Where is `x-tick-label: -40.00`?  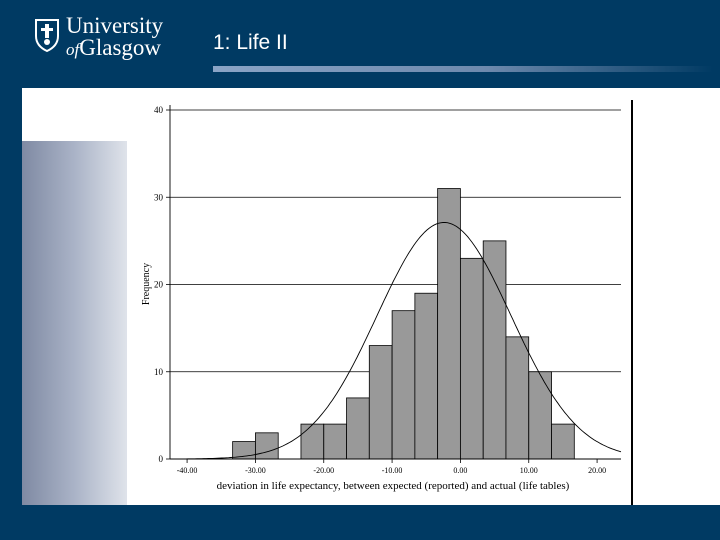
x-tick-label: -40.00 is located at coordinates (187, 470).